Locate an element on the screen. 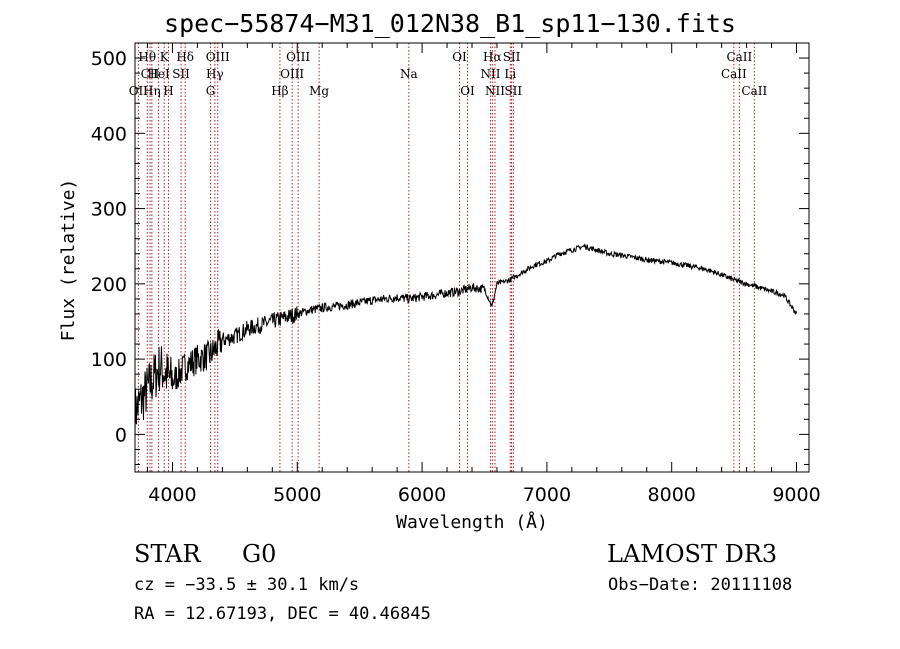 The image size is (900, 649). line-marker-label: K is located at coordinates (165, 57).